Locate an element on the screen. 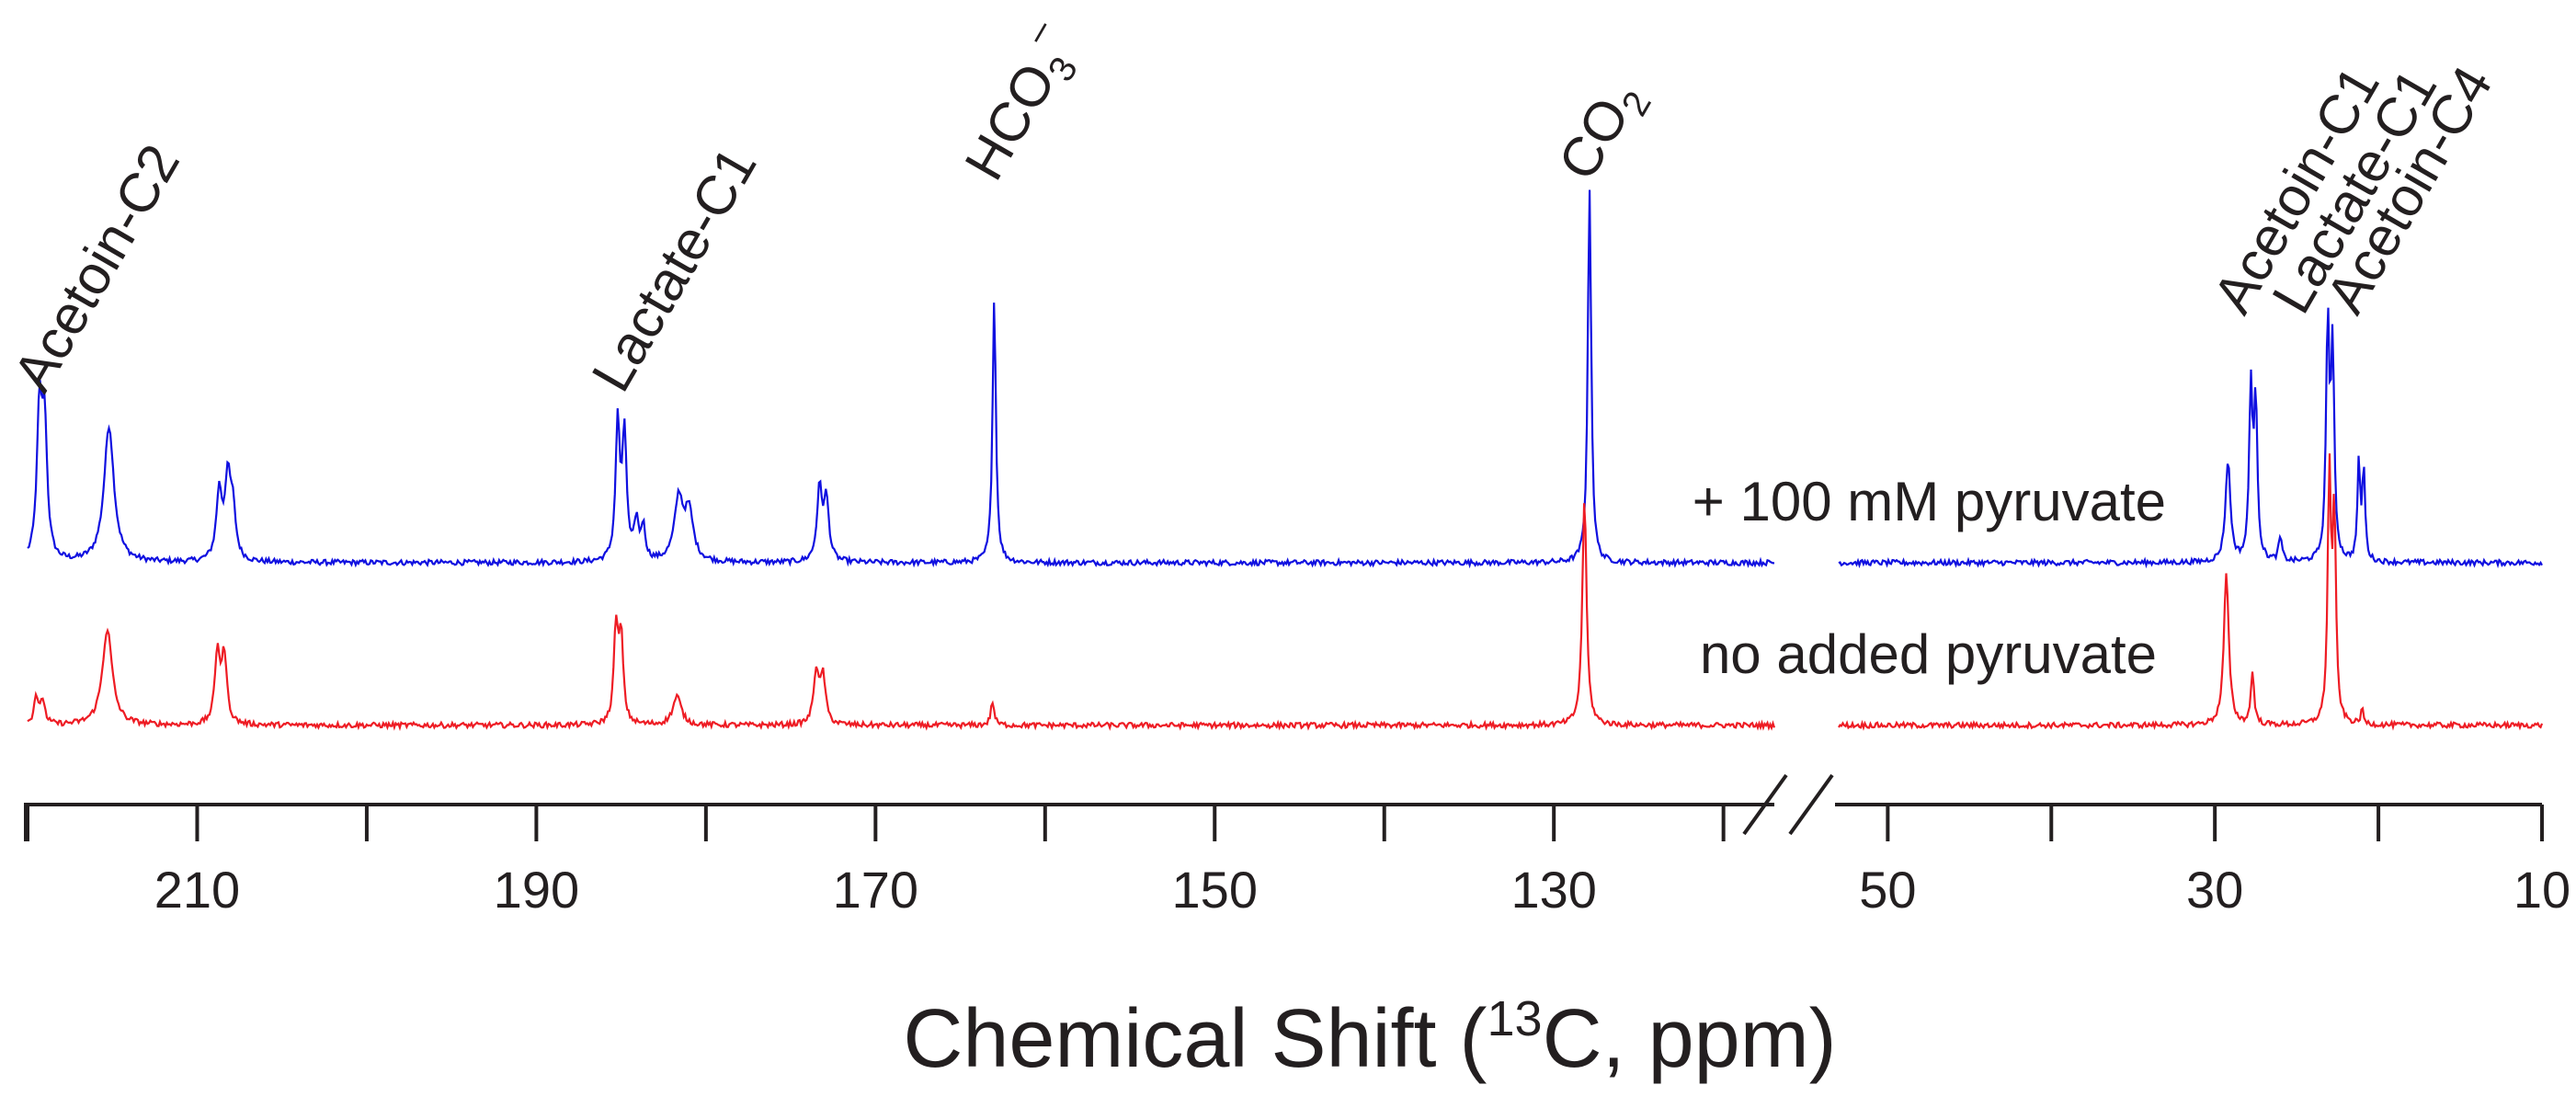 The width and height of the screenshot is (2576, 1108). x-axis-title-prefix: Chemical Shift ( is located at coordinates (1195, 1039).